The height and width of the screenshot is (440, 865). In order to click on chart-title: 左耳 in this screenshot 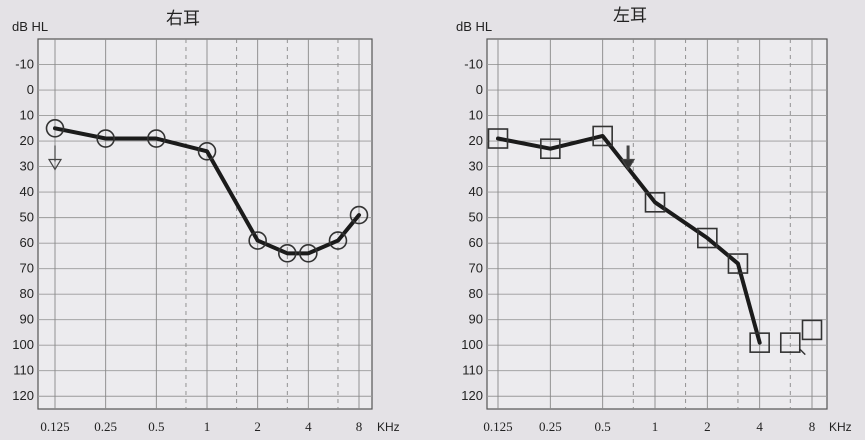, I will do `click(630, 16)`.